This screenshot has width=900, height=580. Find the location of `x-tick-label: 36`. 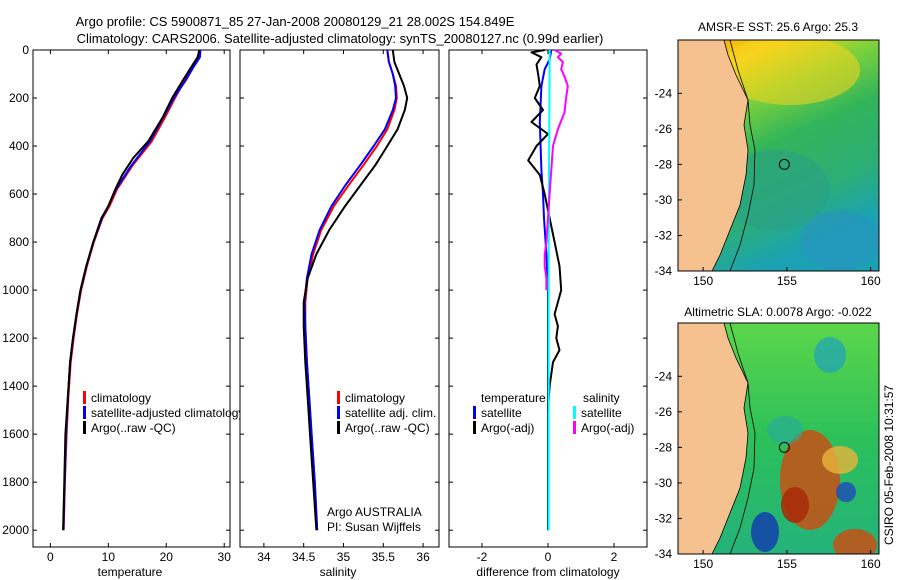

x-tick-label: 36 is located at coordinates (423, 557).